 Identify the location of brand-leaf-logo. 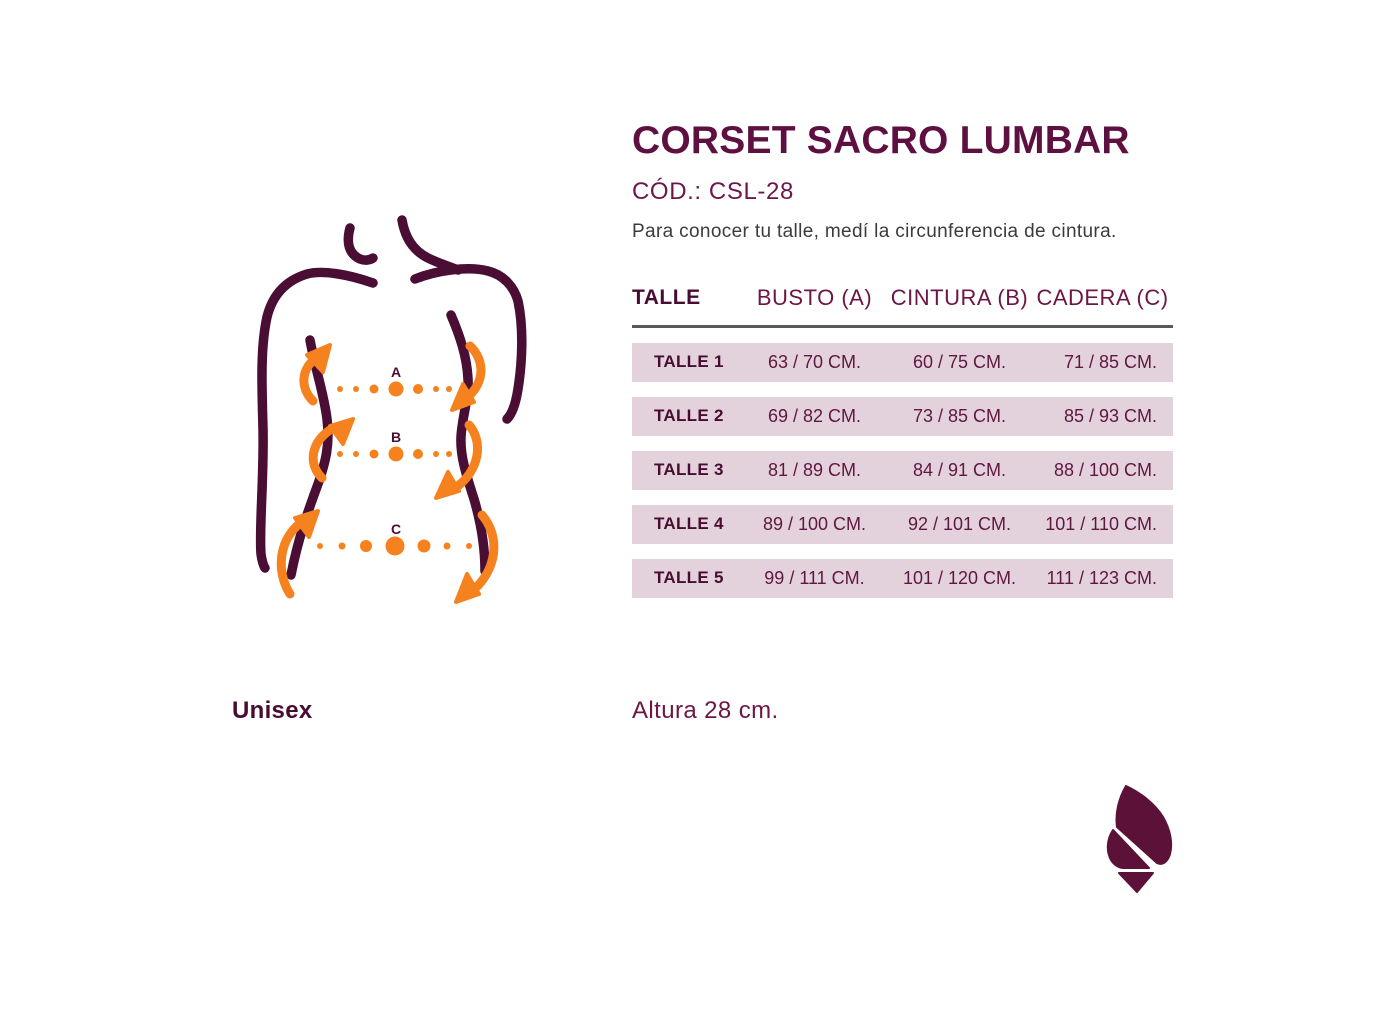
(1142, 838).